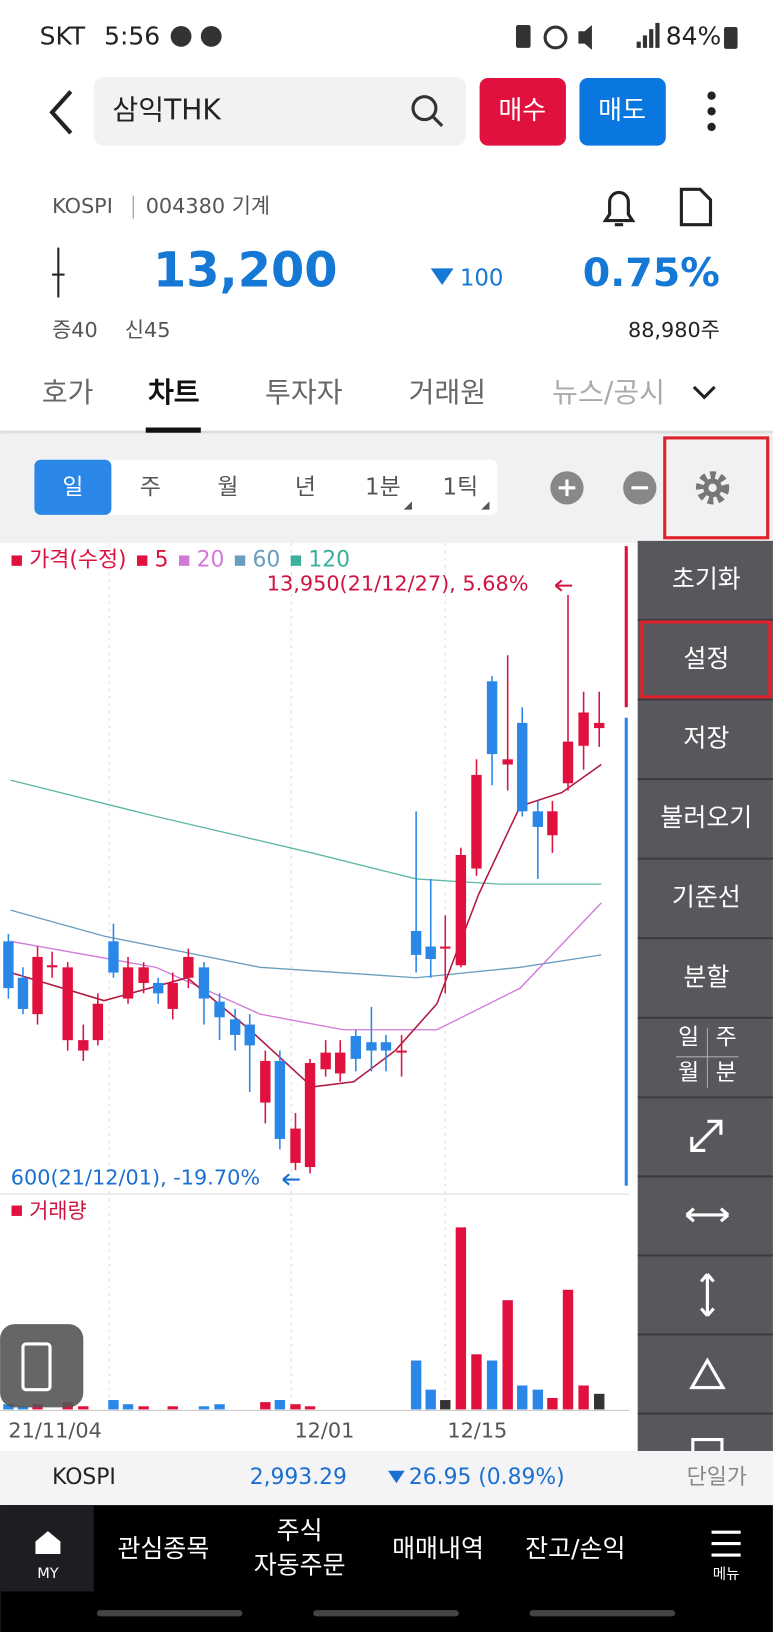 Image resolution: width=773 pixels, height=1636 pixels. What do you see at coordinates (280, 111) in the screenshot?
I see `search-box` at bounding box center [280, 111].